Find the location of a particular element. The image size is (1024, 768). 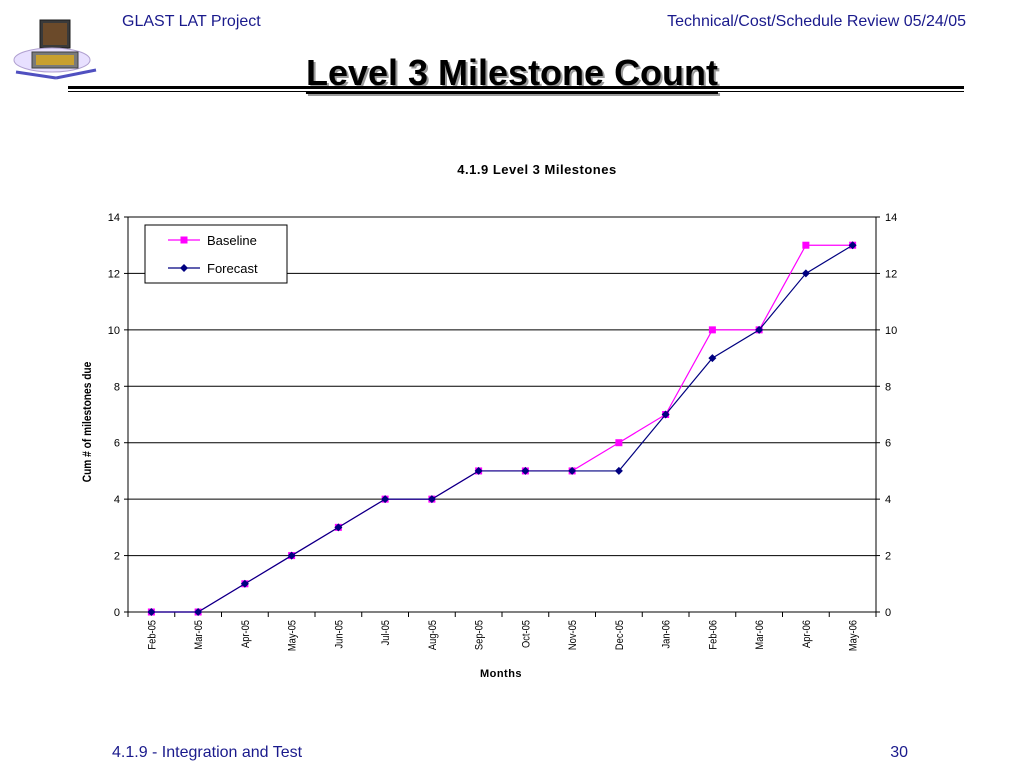

y-tick-label: 4 is located at coordinates (117, 500).